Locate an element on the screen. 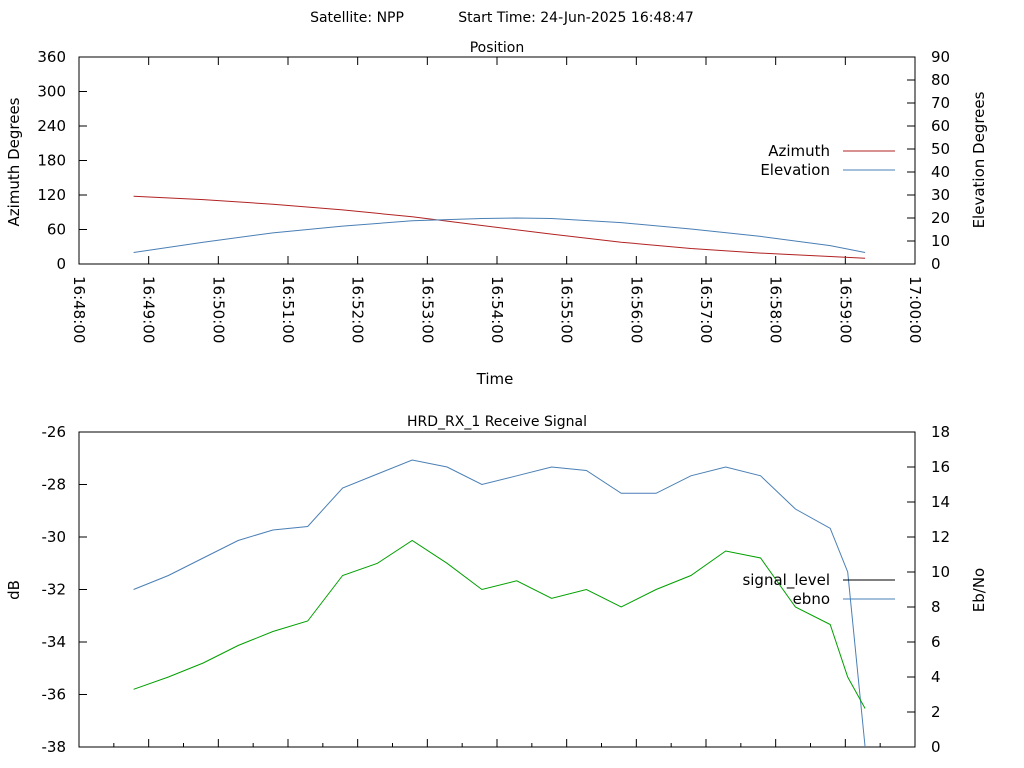  signal-left-axis-tick-label-6: -38 is located at coordinates (54, 747).